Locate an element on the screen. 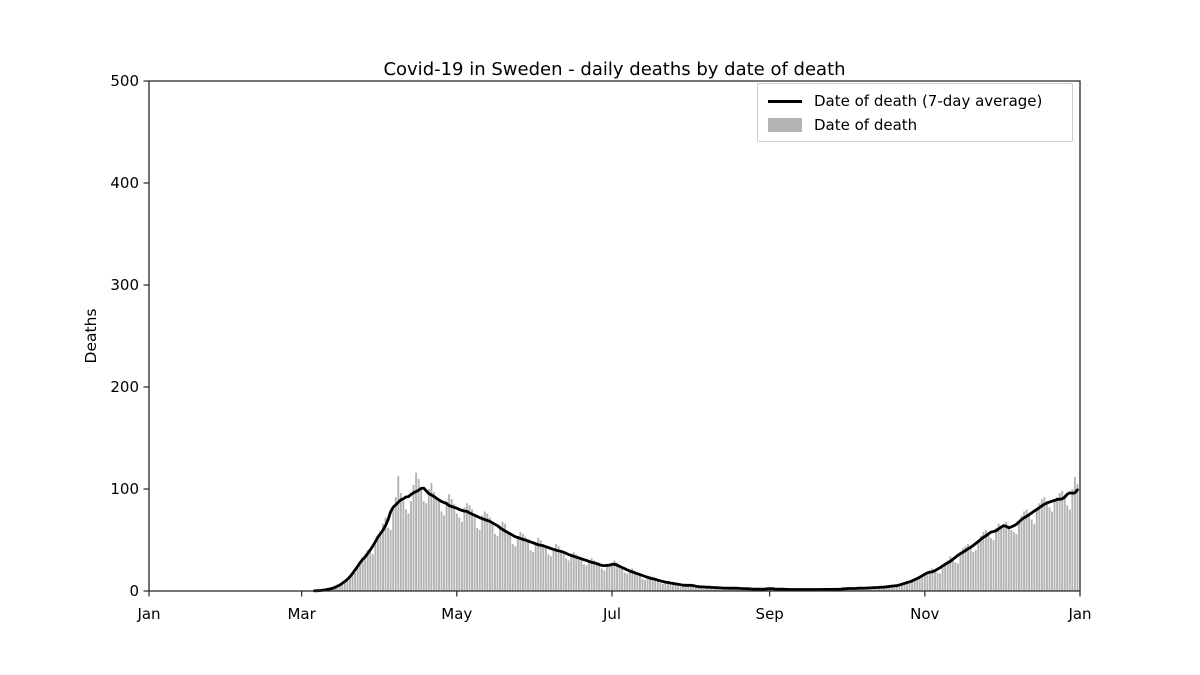 The height and width of the screenshot is (675, 1200). x-tick-label: Jan is located at coordinates (148, 614).